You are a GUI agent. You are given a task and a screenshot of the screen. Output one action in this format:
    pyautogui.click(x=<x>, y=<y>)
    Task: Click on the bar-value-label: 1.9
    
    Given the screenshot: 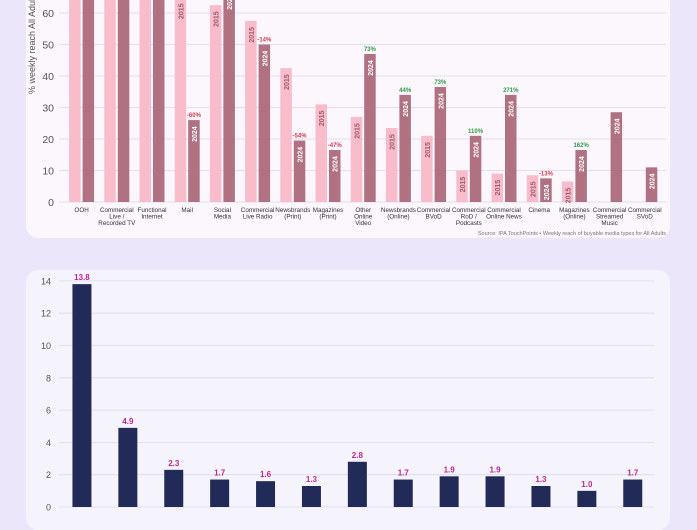 What is the action you would take?
    pyautogui.click(x=450, y=469)
    